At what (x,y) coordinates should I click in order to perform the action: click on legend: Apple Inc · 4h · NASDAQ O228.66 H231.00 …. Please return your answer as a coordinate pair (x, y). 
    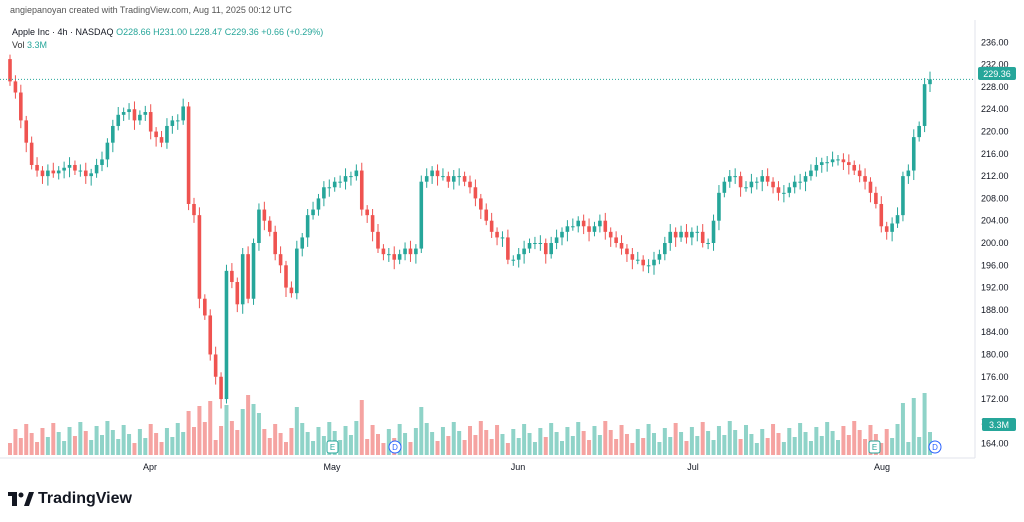
    Looking at the image, I should click on (167, 39).